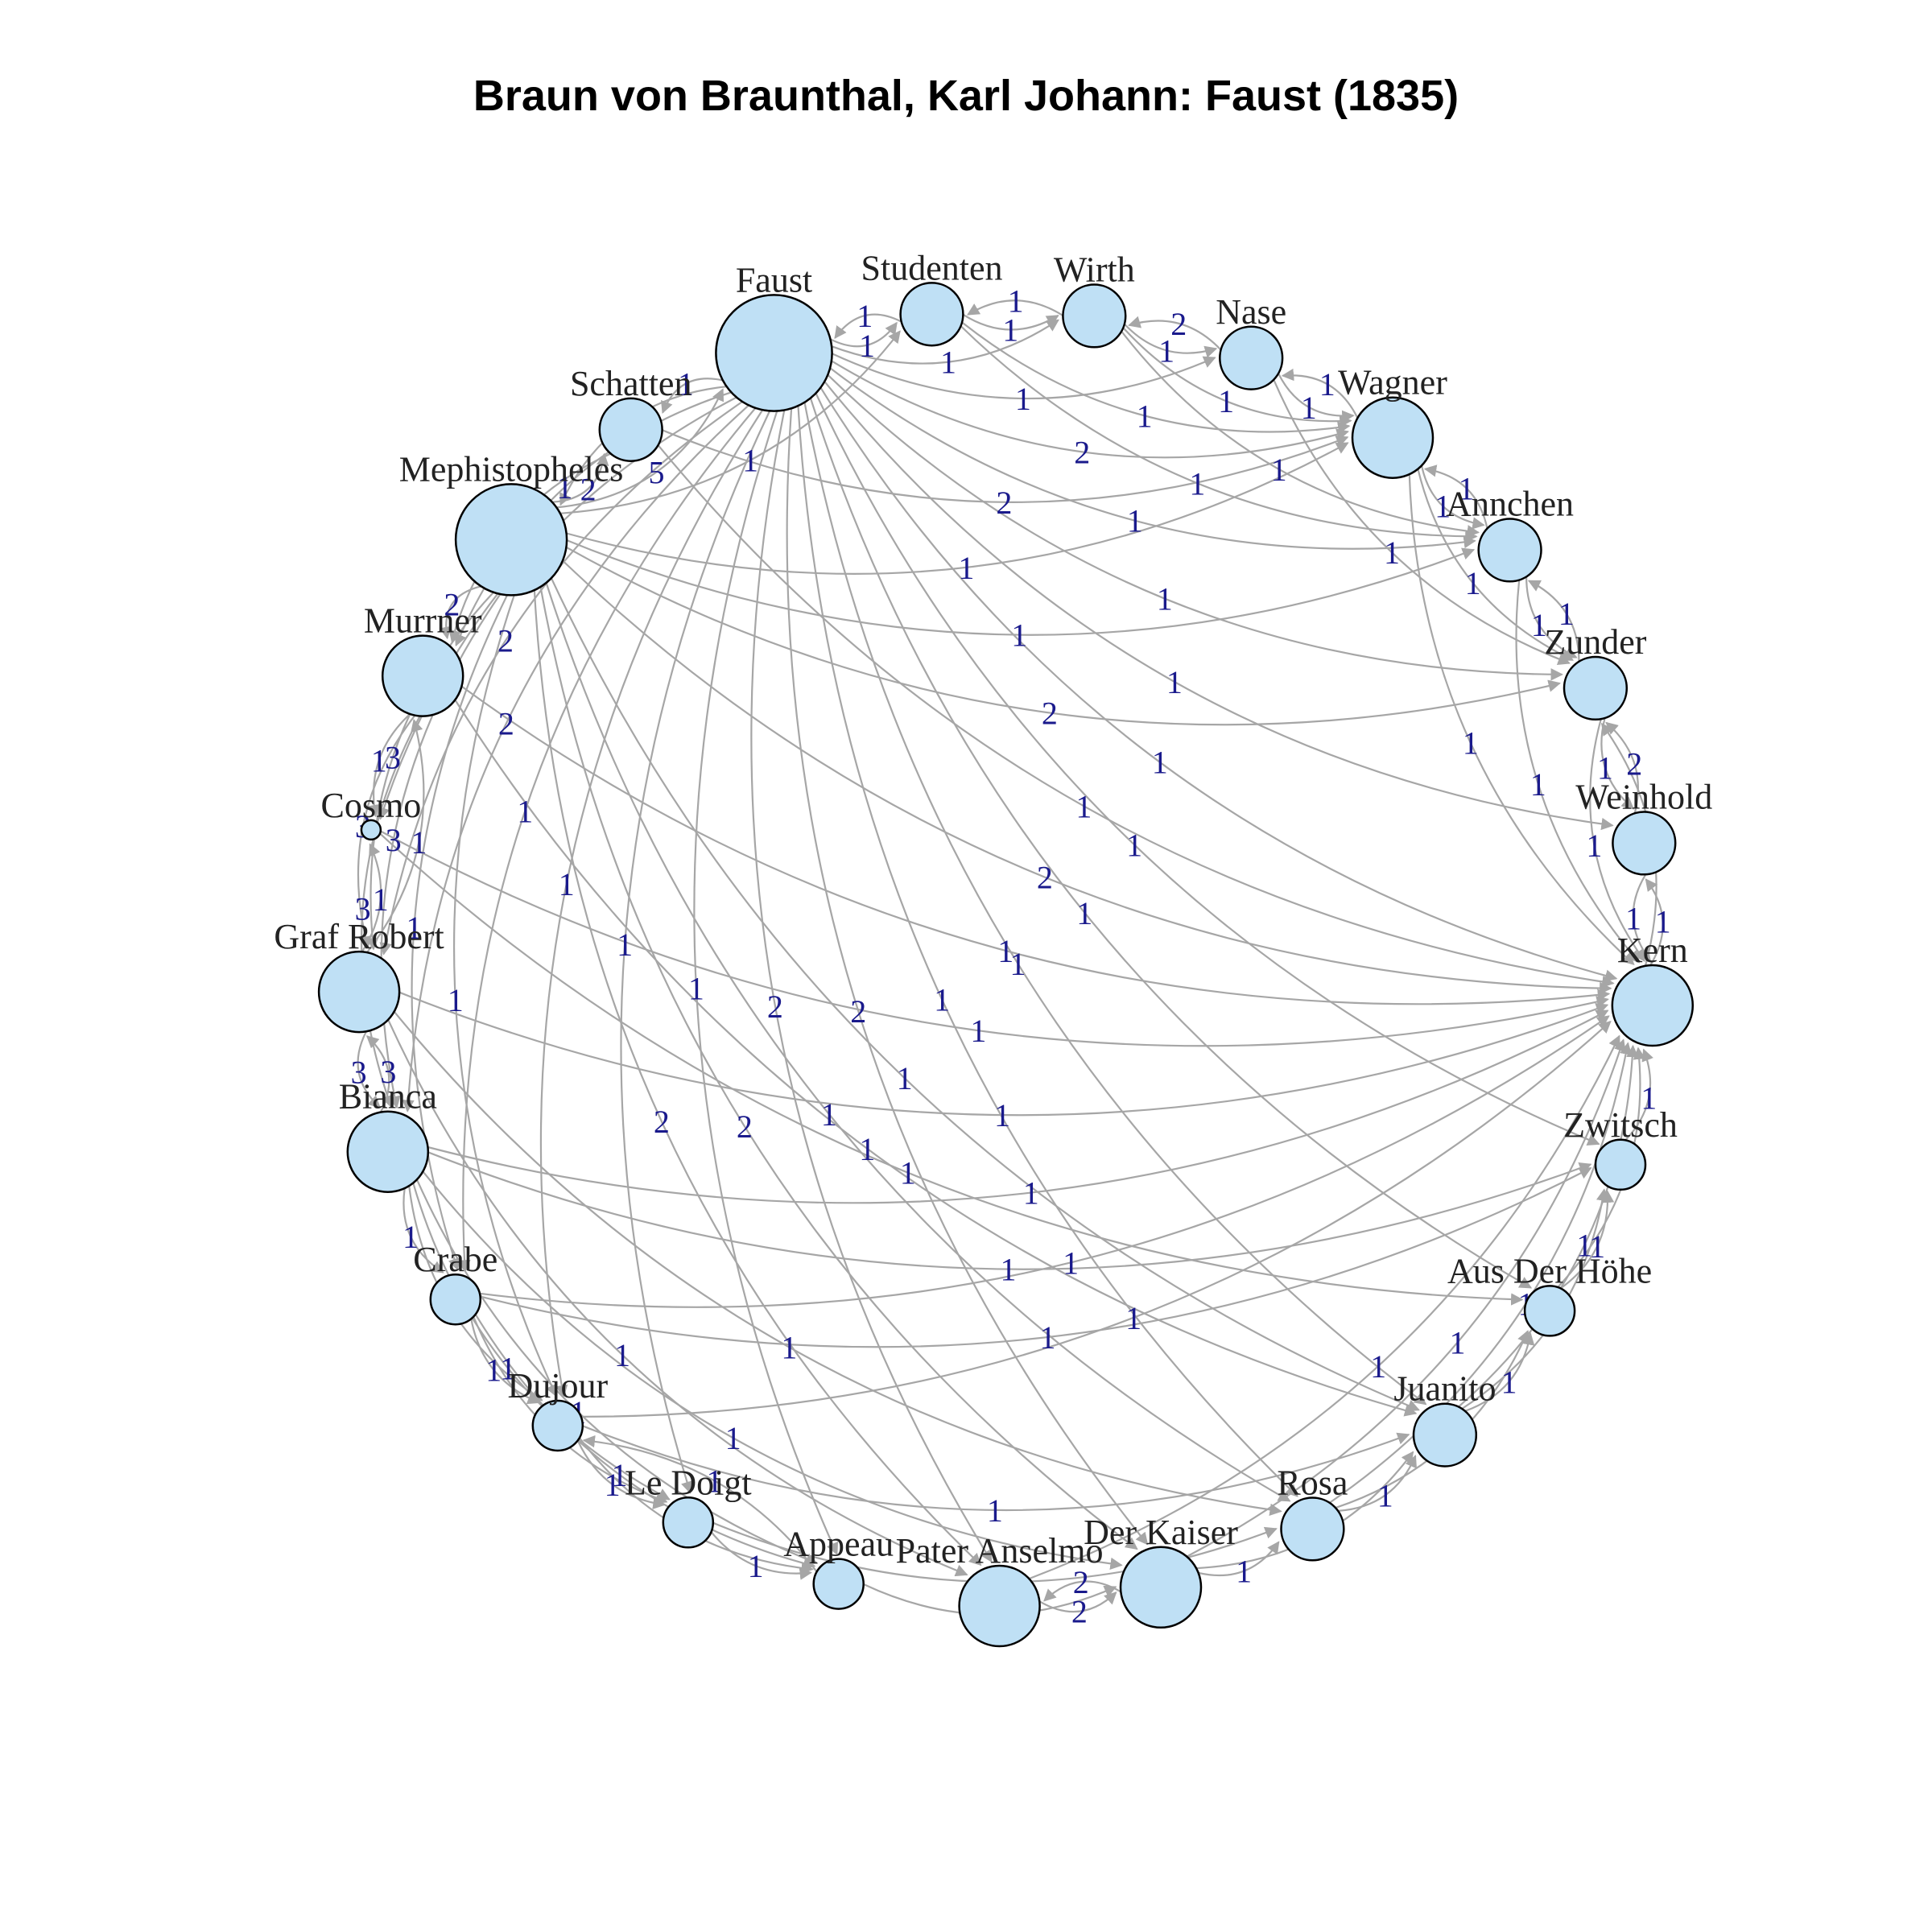 This screenshot has height=1932, width=1932. Describe the element at coordinates (557, 1386) in the screenshot. I see `node-label-Dujour: Dujour` at that location.